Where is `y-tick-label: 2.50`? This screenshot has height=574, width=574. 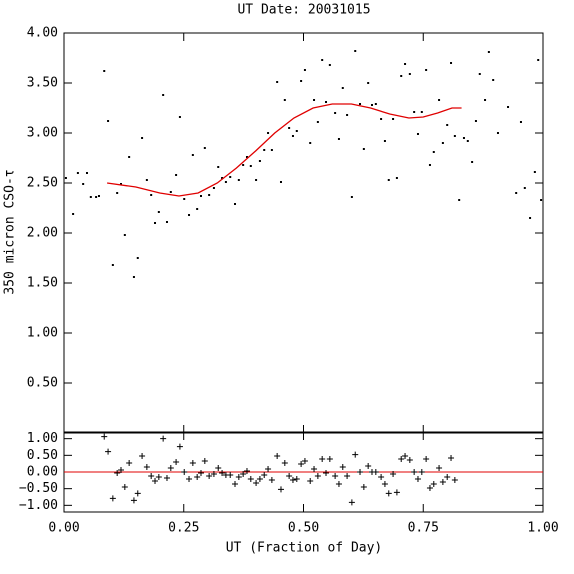
y-tick-label: 2.50 is located at coordinates (42, 183).